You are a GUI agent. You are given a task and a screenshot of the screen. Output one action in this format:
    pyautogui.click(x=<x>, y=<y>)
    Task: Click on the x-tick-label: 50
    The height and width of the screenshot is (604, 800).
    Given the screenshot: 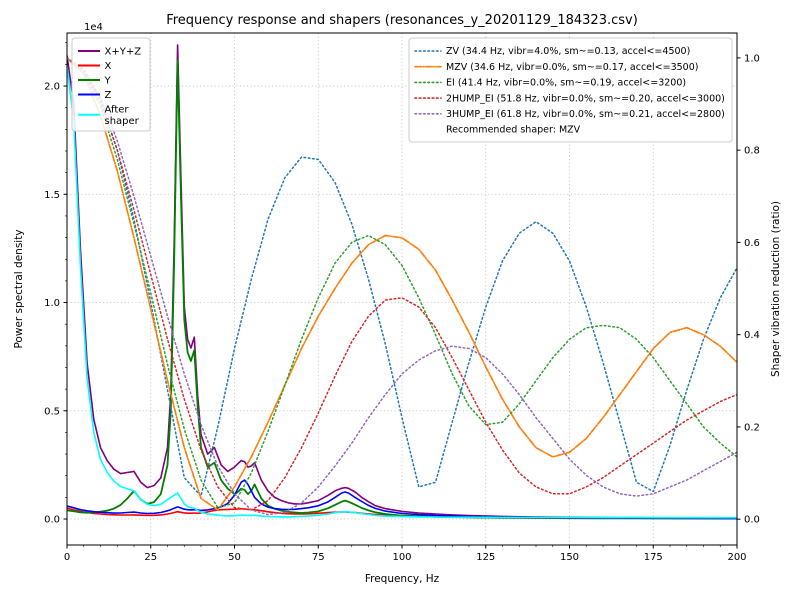 What is the action you would take?
    pyautogui.click(x=234, y=557)
    